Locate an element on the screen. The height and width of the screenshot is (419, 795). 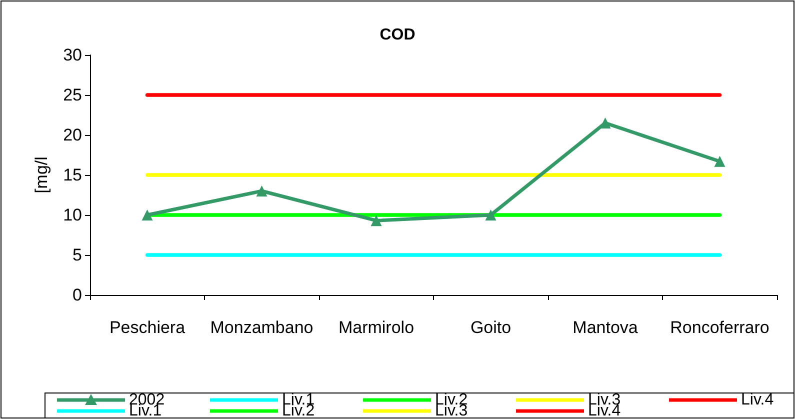
x-tick-label: Peschiera is located at coordinates (147, 327).